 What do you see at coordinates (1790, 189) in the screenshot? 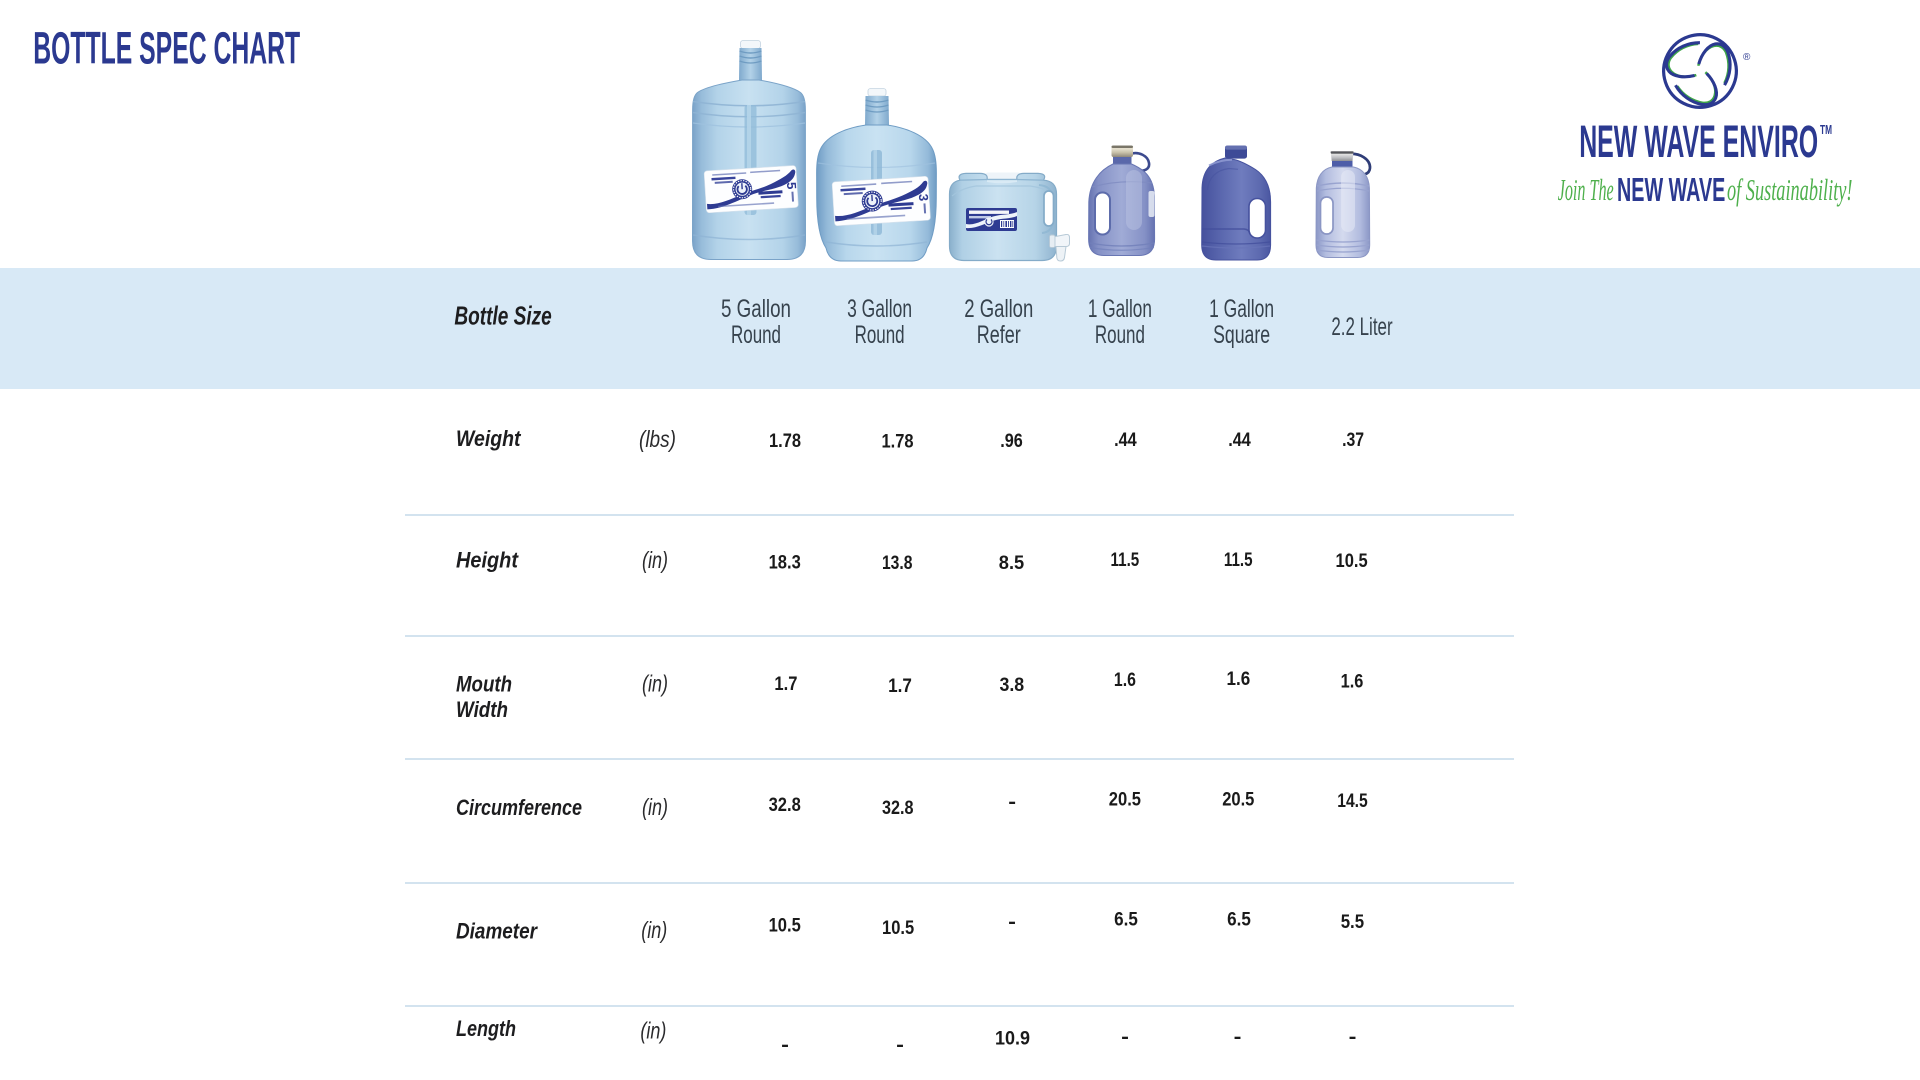
I see `svg-text: of Sustainability!` at bounding box center [1790, 189].